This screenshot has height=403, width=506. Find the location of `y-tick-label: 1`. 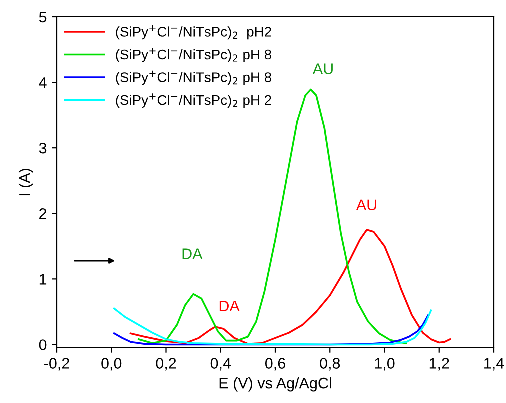

y-tick-label: 1 is located at coordinates (43, 279).